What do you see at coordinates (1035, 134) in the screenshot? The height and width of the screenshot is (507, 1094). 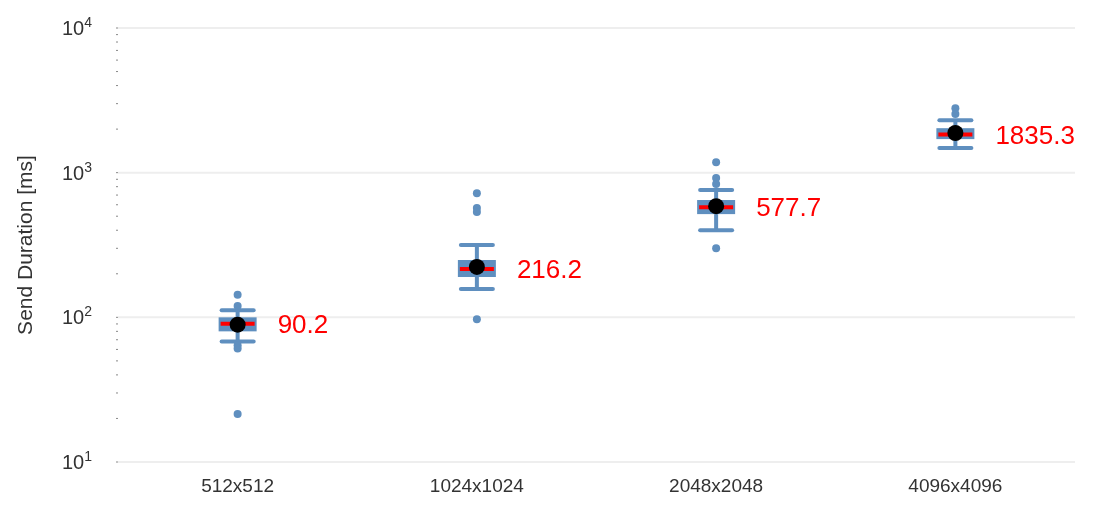 I see `annotation: 1835.3` at bounding box center [1035, 134].